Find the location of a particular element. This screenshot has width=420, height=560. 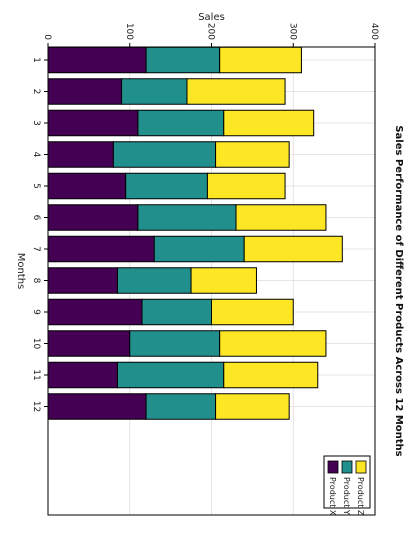

legend-swatch-product-x is located at coordinates (333, 467).